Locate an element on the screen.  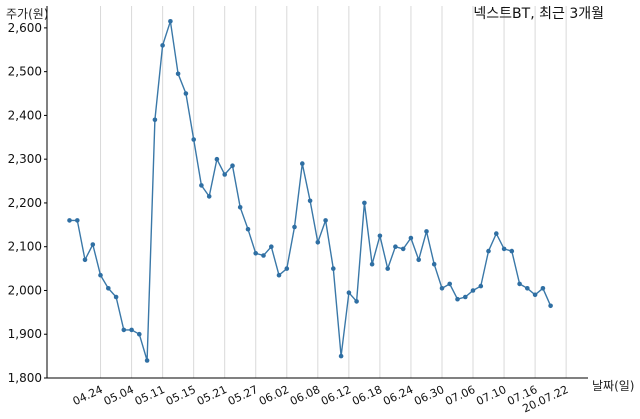
x-tick-label: 06.12 is located at coordinates (336, 395).